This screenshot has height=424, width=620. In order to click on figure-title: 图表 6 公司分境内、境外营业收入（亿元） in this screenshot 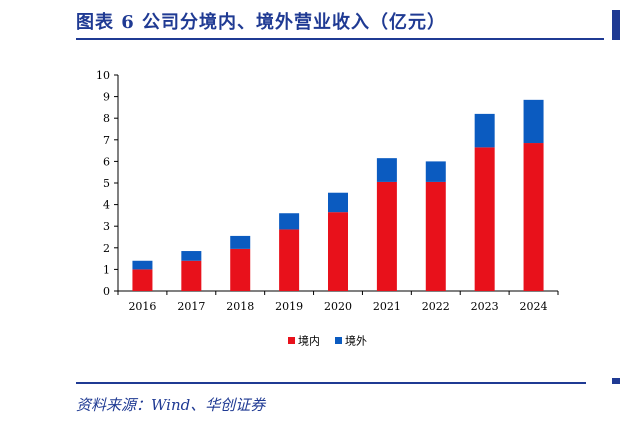, I will do `click(261, 22)`.